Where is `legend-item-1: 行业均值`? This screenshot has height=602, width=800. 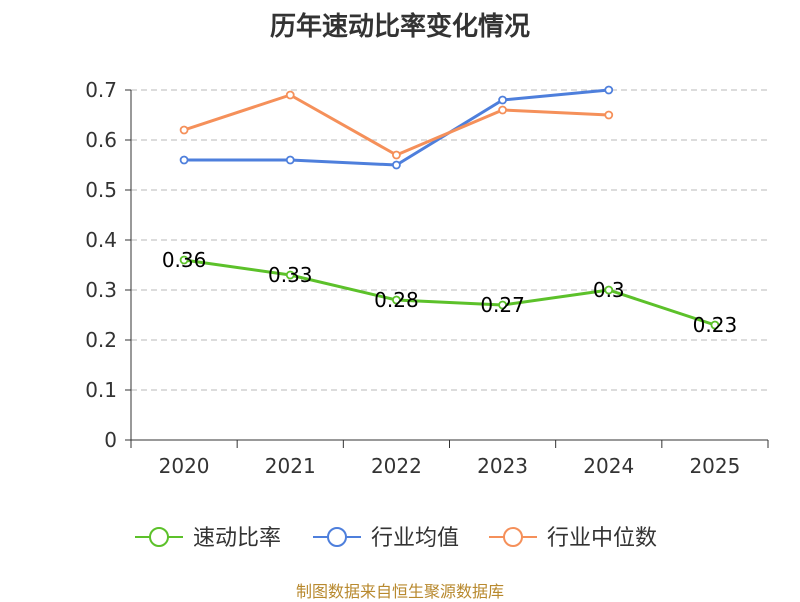
legend-item-1: 行业均值 is located at coordinates (386, 538).